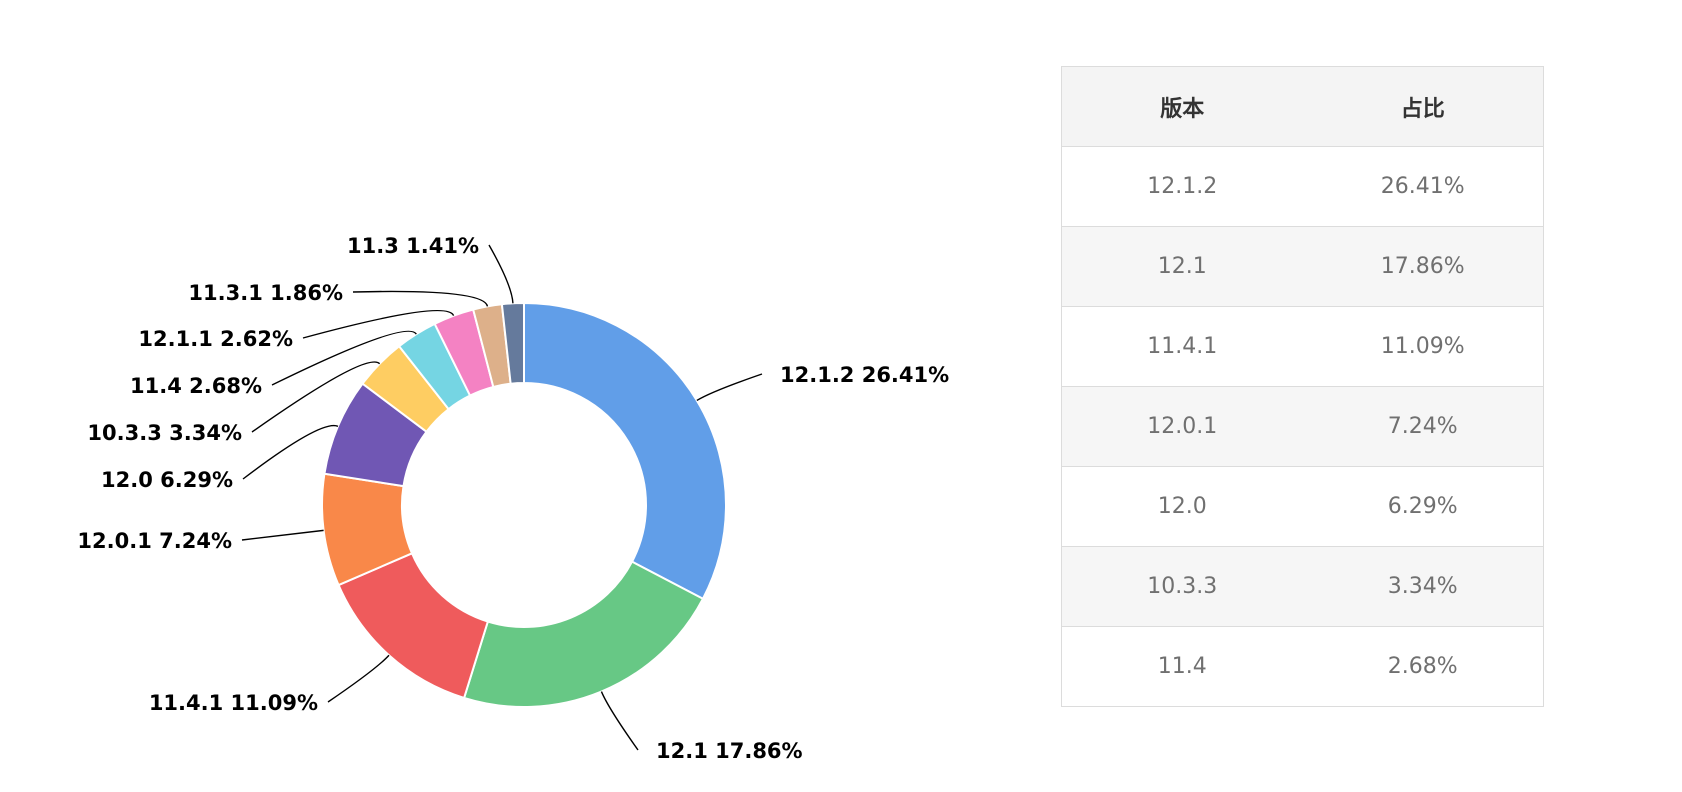  I want to click on table-row: 12.1.2 26.41%, so click(1302, 186).